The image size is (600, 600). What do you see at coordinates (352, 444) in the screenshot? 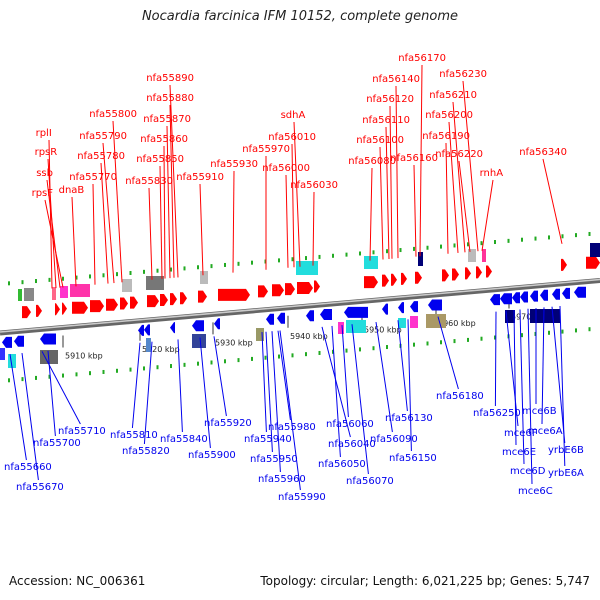
I see `bottom-gene-label: nfa56040` at bounding box center [352, 444].